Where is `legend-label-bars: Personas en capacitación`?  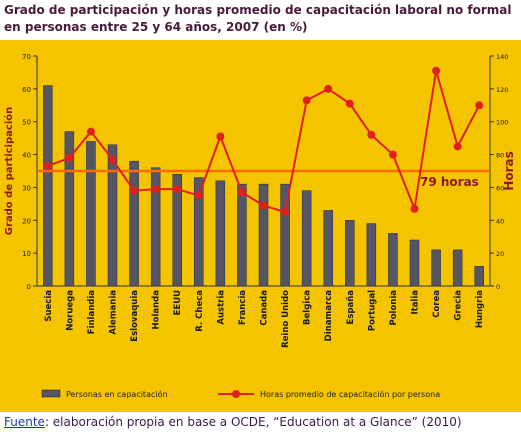
legend-label-bars: Personas en capacitación is located at coordinates (117, 394).